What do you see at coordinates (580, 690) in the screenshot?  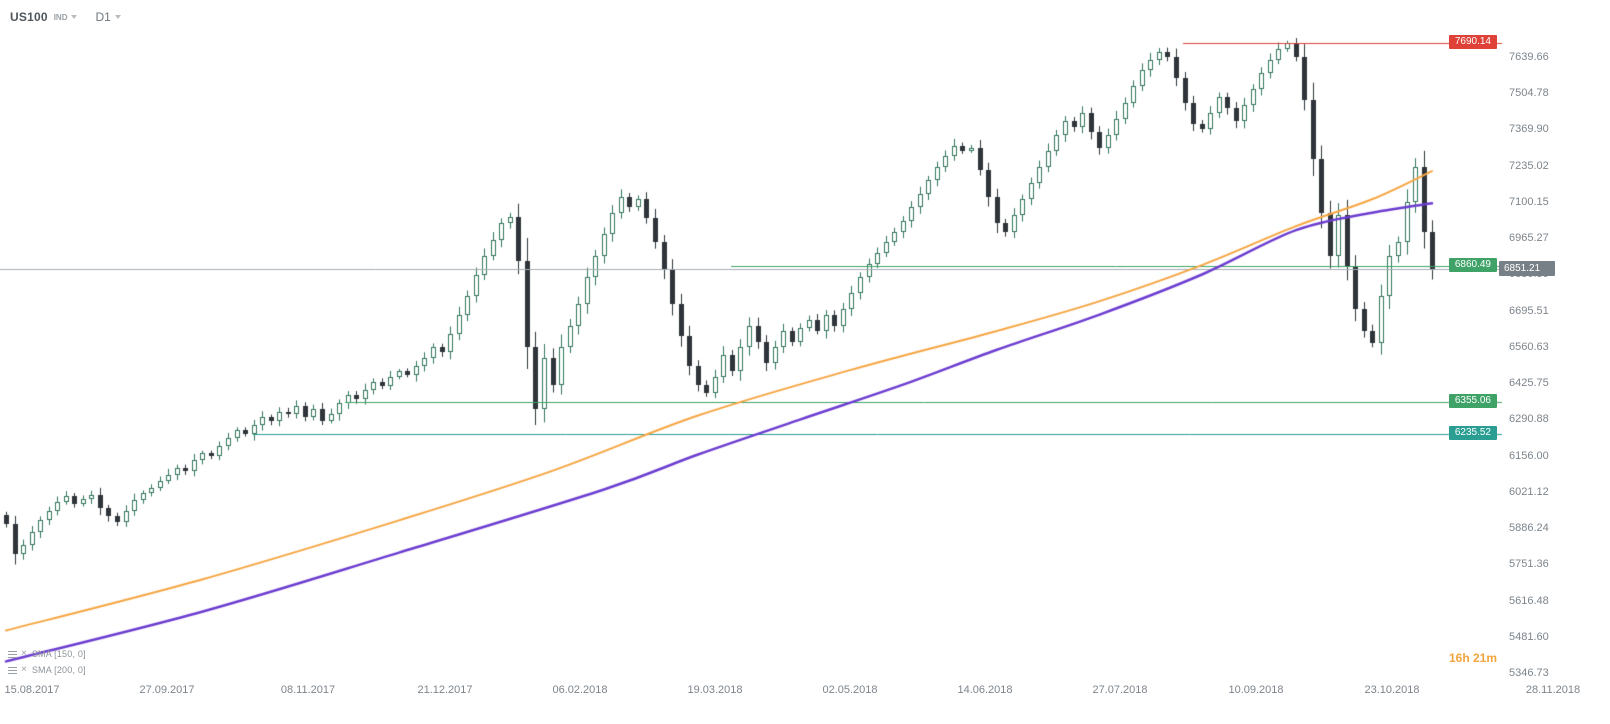 I see `date-axis-label: 06.02.2018` at bounding box center [580, 690].